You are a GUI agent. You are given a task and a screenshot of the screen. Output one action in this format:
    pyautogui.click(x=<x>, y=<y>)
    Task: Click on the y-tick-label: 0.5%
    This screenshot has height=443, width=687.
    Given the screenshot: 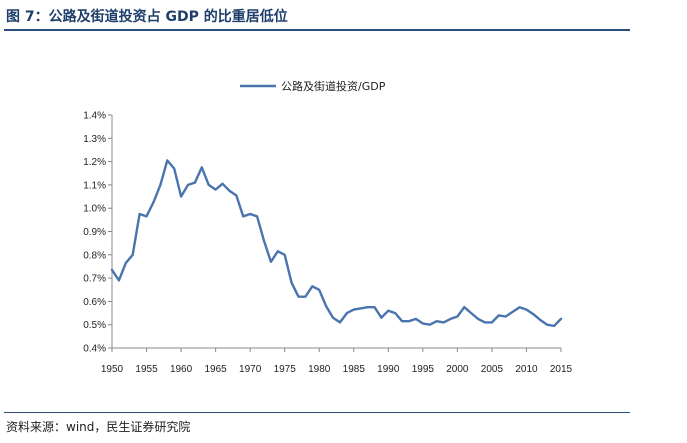 What is the action you would take?
    pyautogui.click(x=94, y=325)
    